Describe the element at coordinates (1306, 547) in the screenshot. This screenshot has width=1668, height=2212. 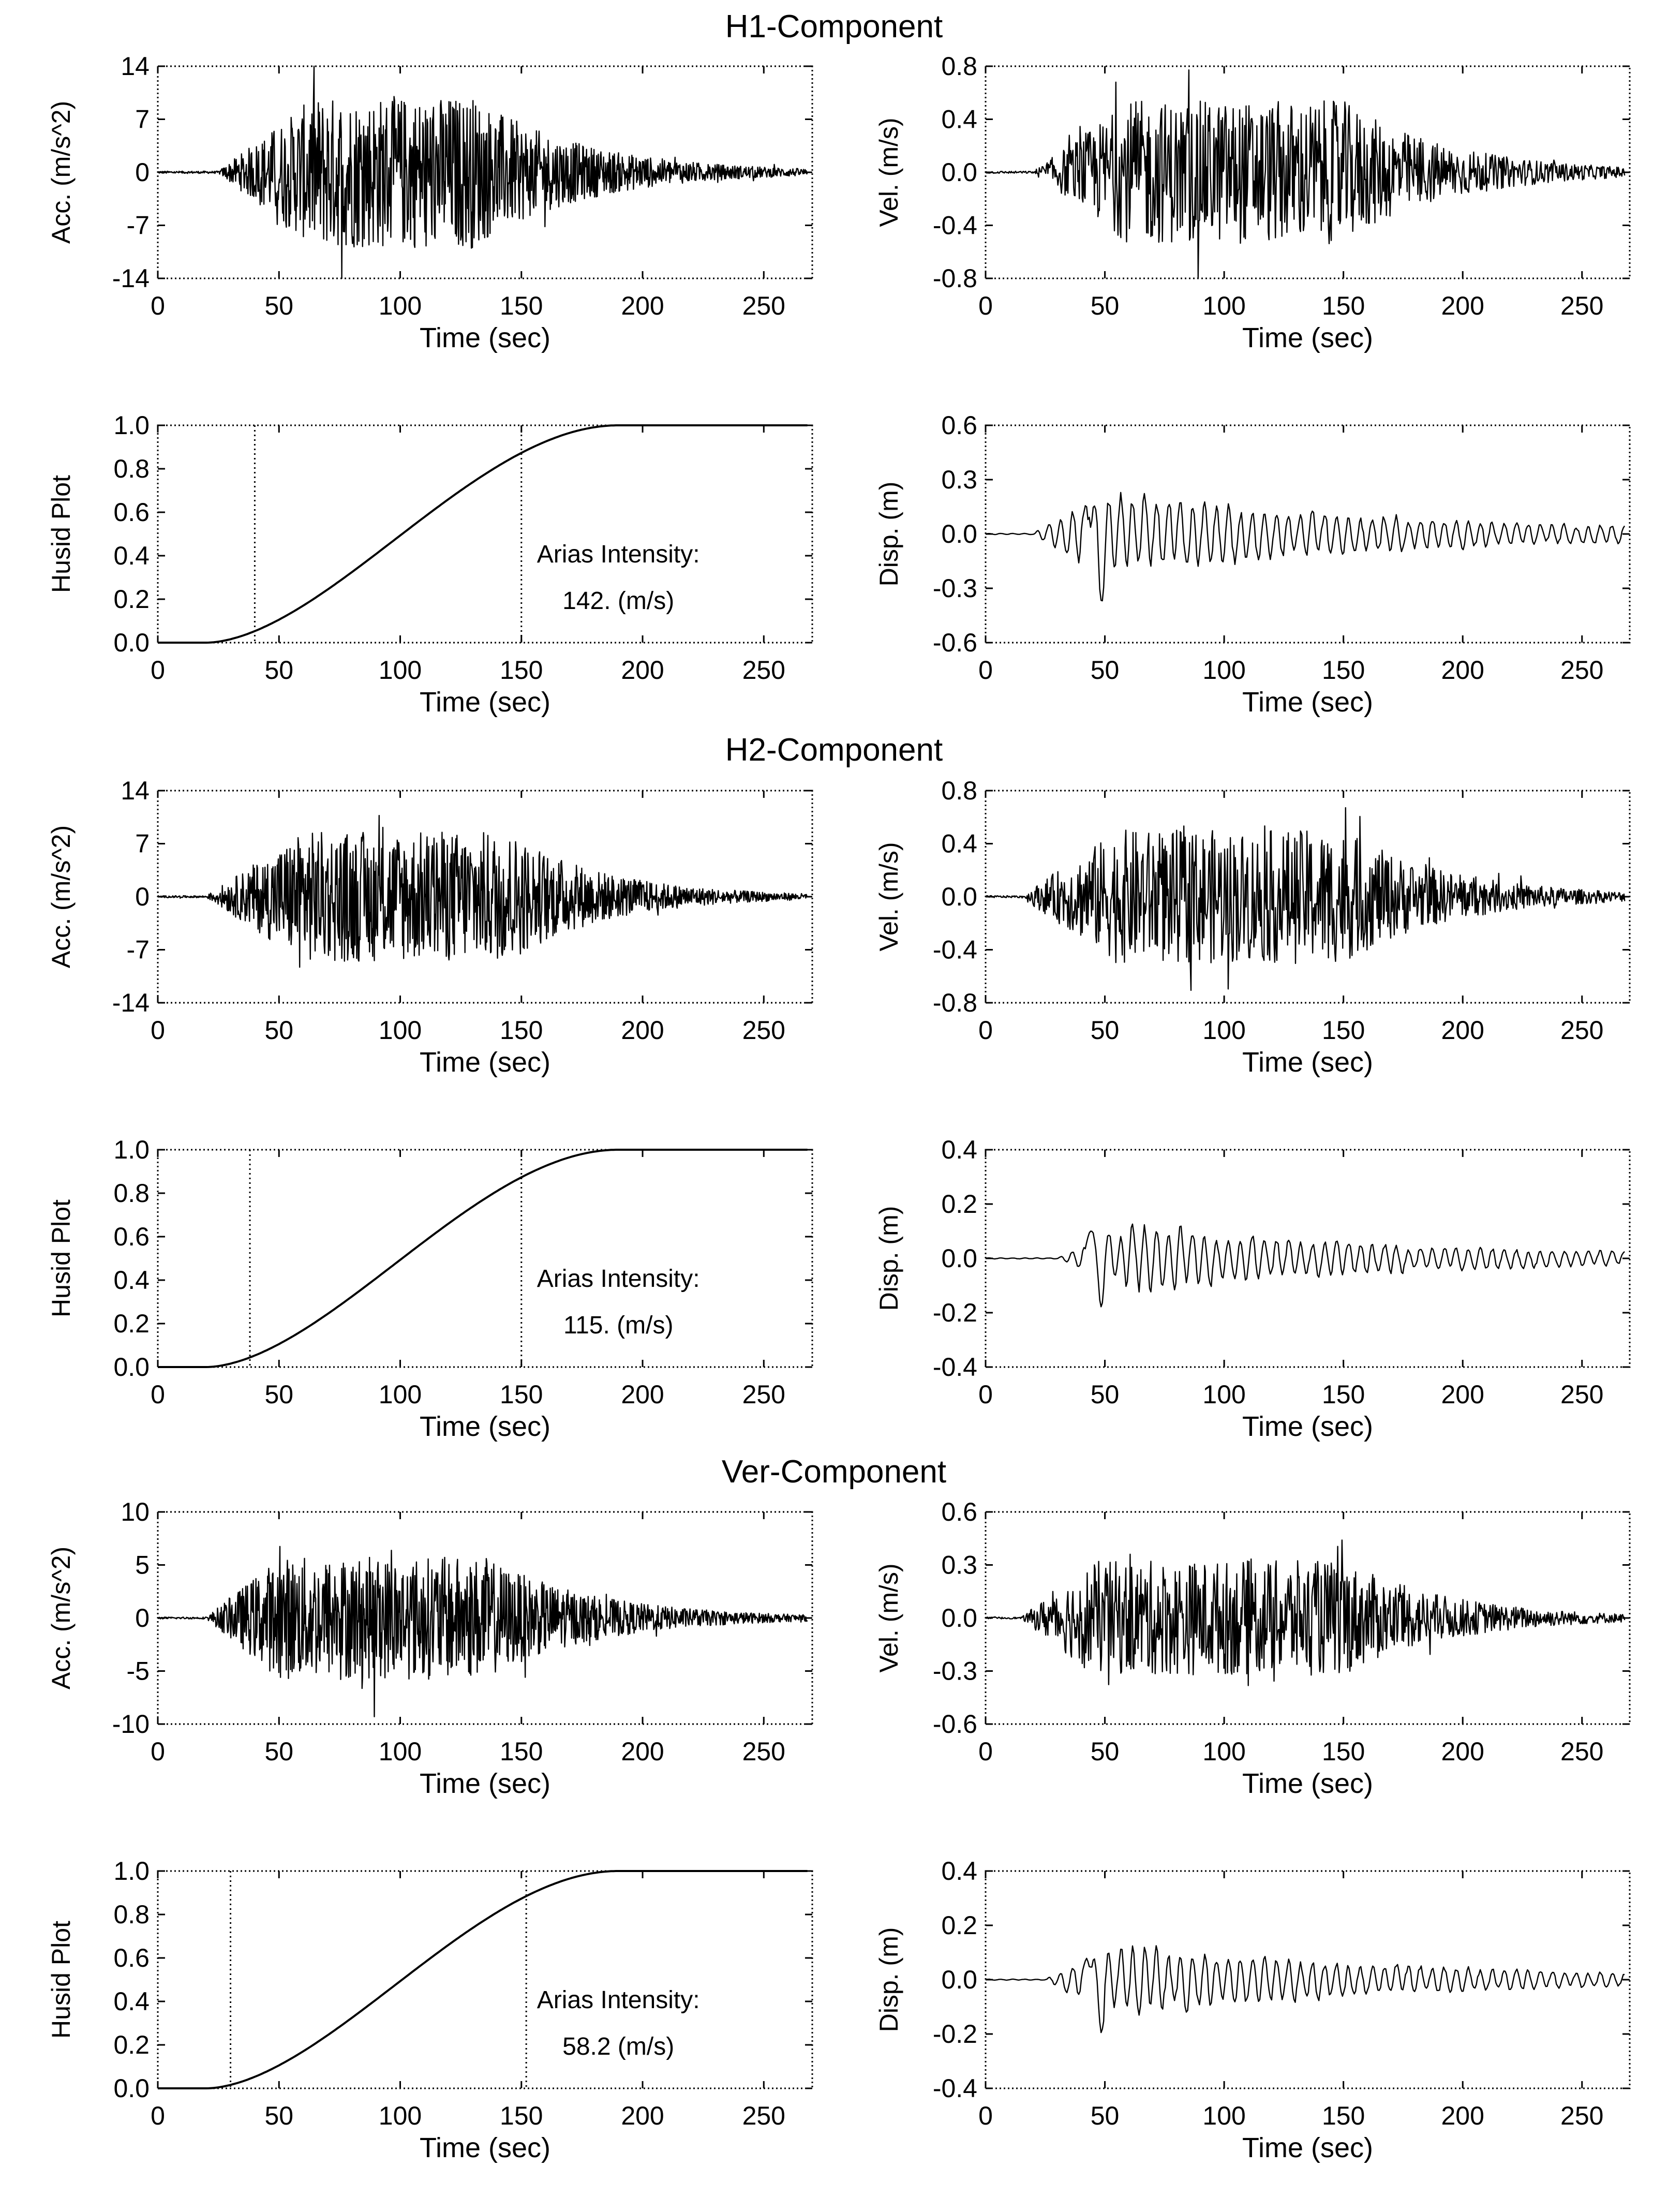
I see `h1-component-disp-series-line` at that location.